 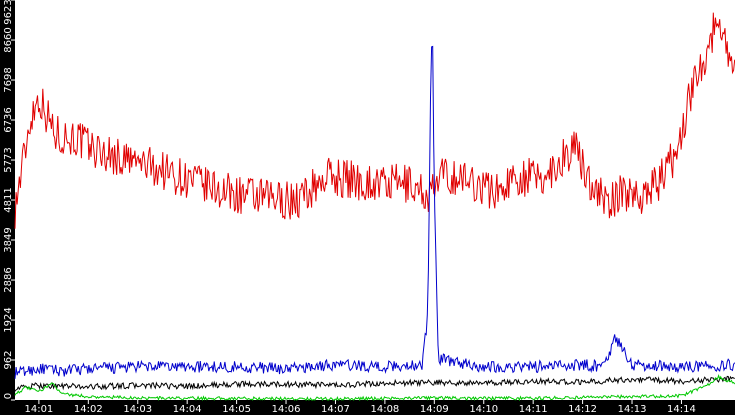 I want to click on x-tick-label: 14:05, so click(x=236, y=409).